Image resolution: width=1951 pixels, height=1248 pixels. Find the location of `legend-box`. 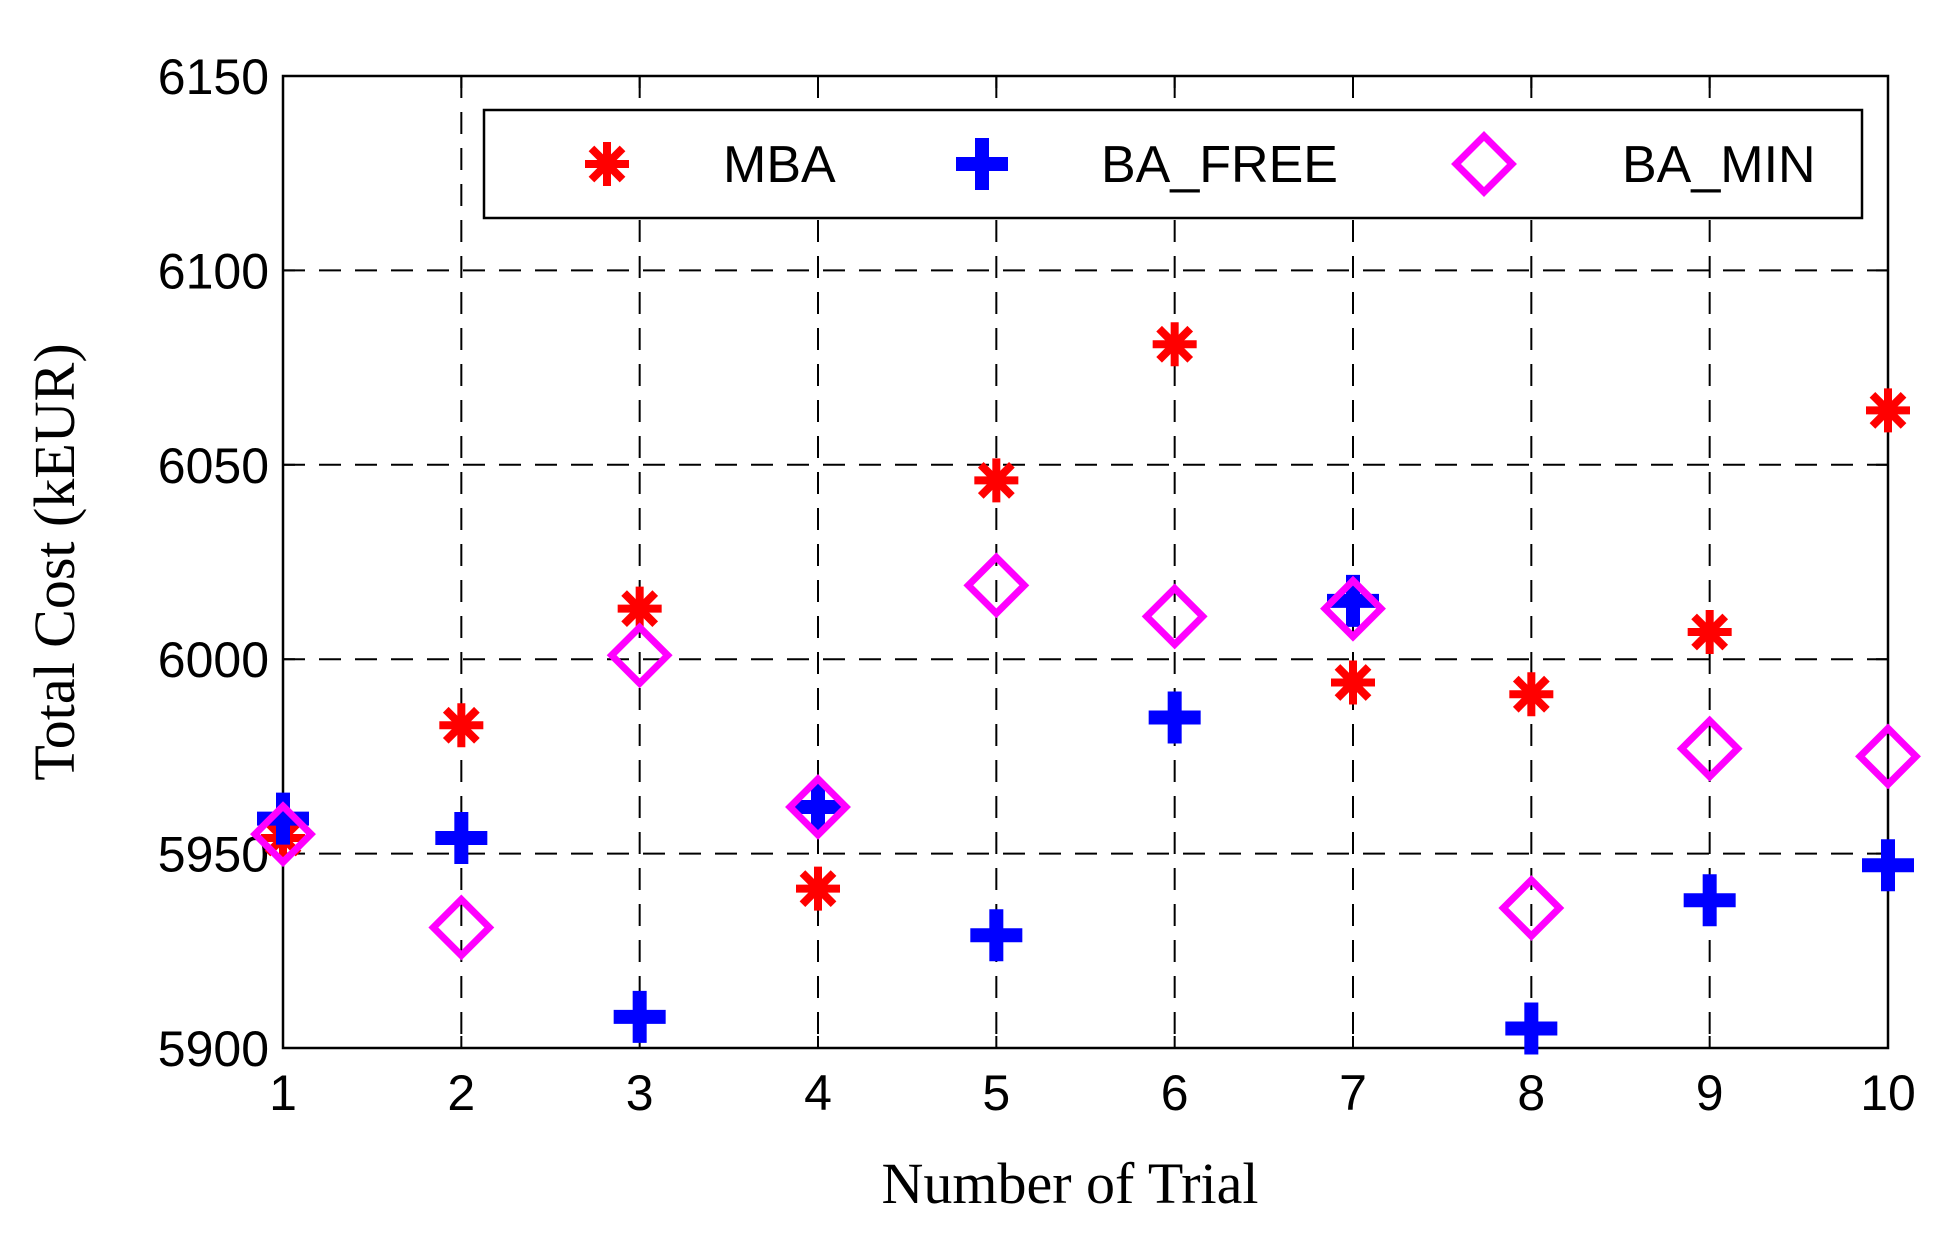

legend-box is located at coordinates (1173, 164).